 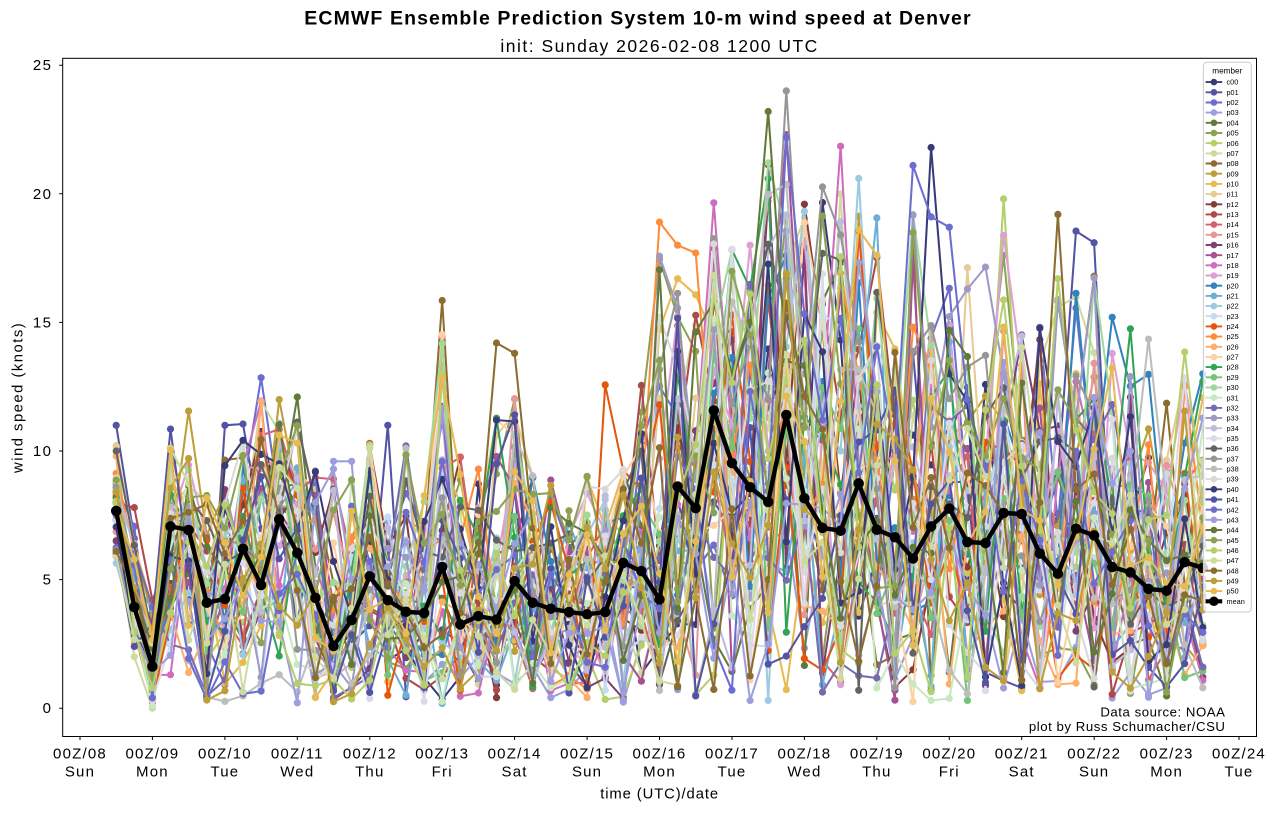 What do you see at coordinates (19, 398) in the screenshot?
I see `svg-text: wind speed (knots)` at bounding box center [19, 398].